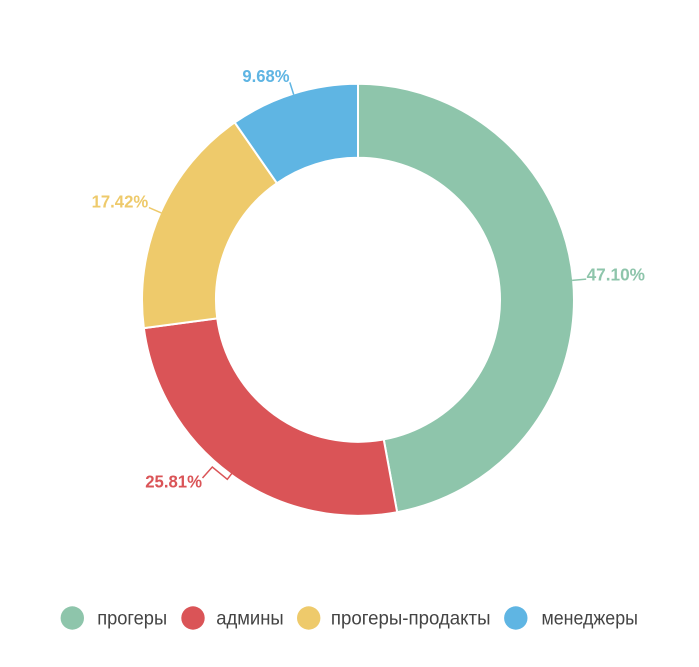  Describe the element at coordinates (616, 275) in the screenshot. I see `svg-text: 47.10%` at that location.